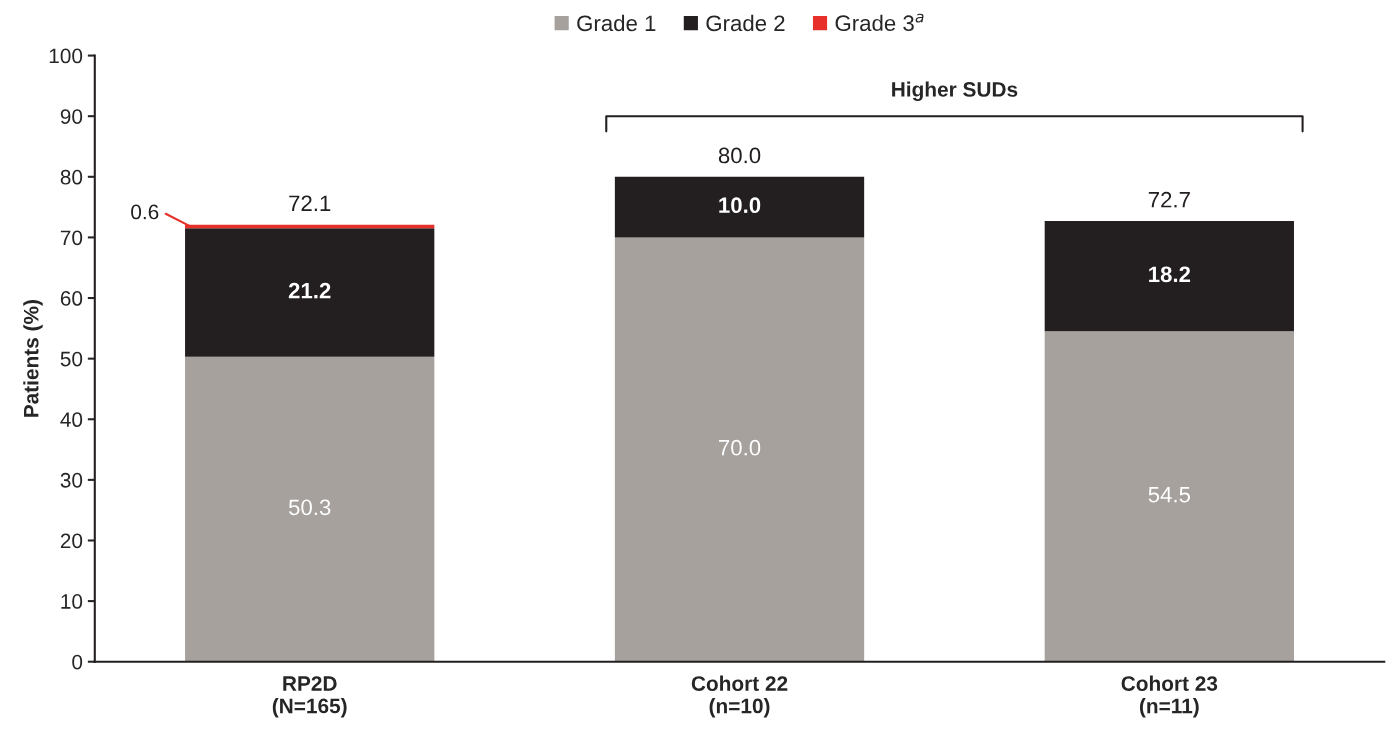  Describe the element at coordinates (71, 116) in the screenshot. I see `y-tick-label: 90` at that location.